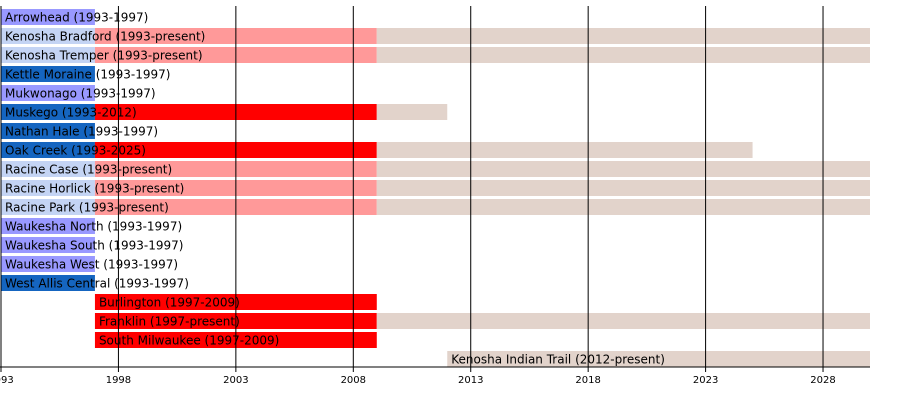  What do you see at coordinates (235, 380) in the screenshot?
I see `x-tick-label: 2003` at bounding box center [235, 380].